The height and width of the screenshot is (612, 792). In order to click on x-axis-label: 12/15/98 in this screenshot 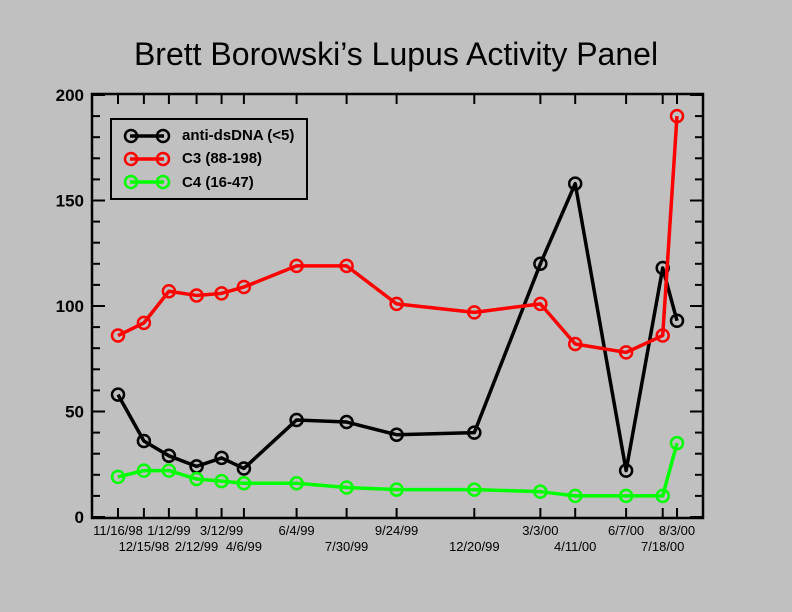, I will do `click(144, 546)`.